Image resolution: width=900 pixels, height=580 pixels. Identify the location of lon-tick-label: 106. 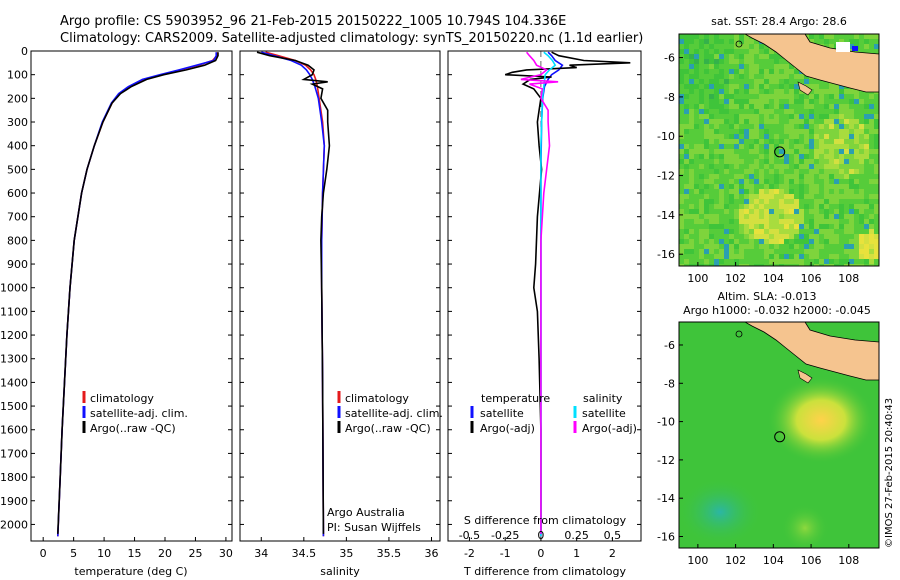
(811, 560).